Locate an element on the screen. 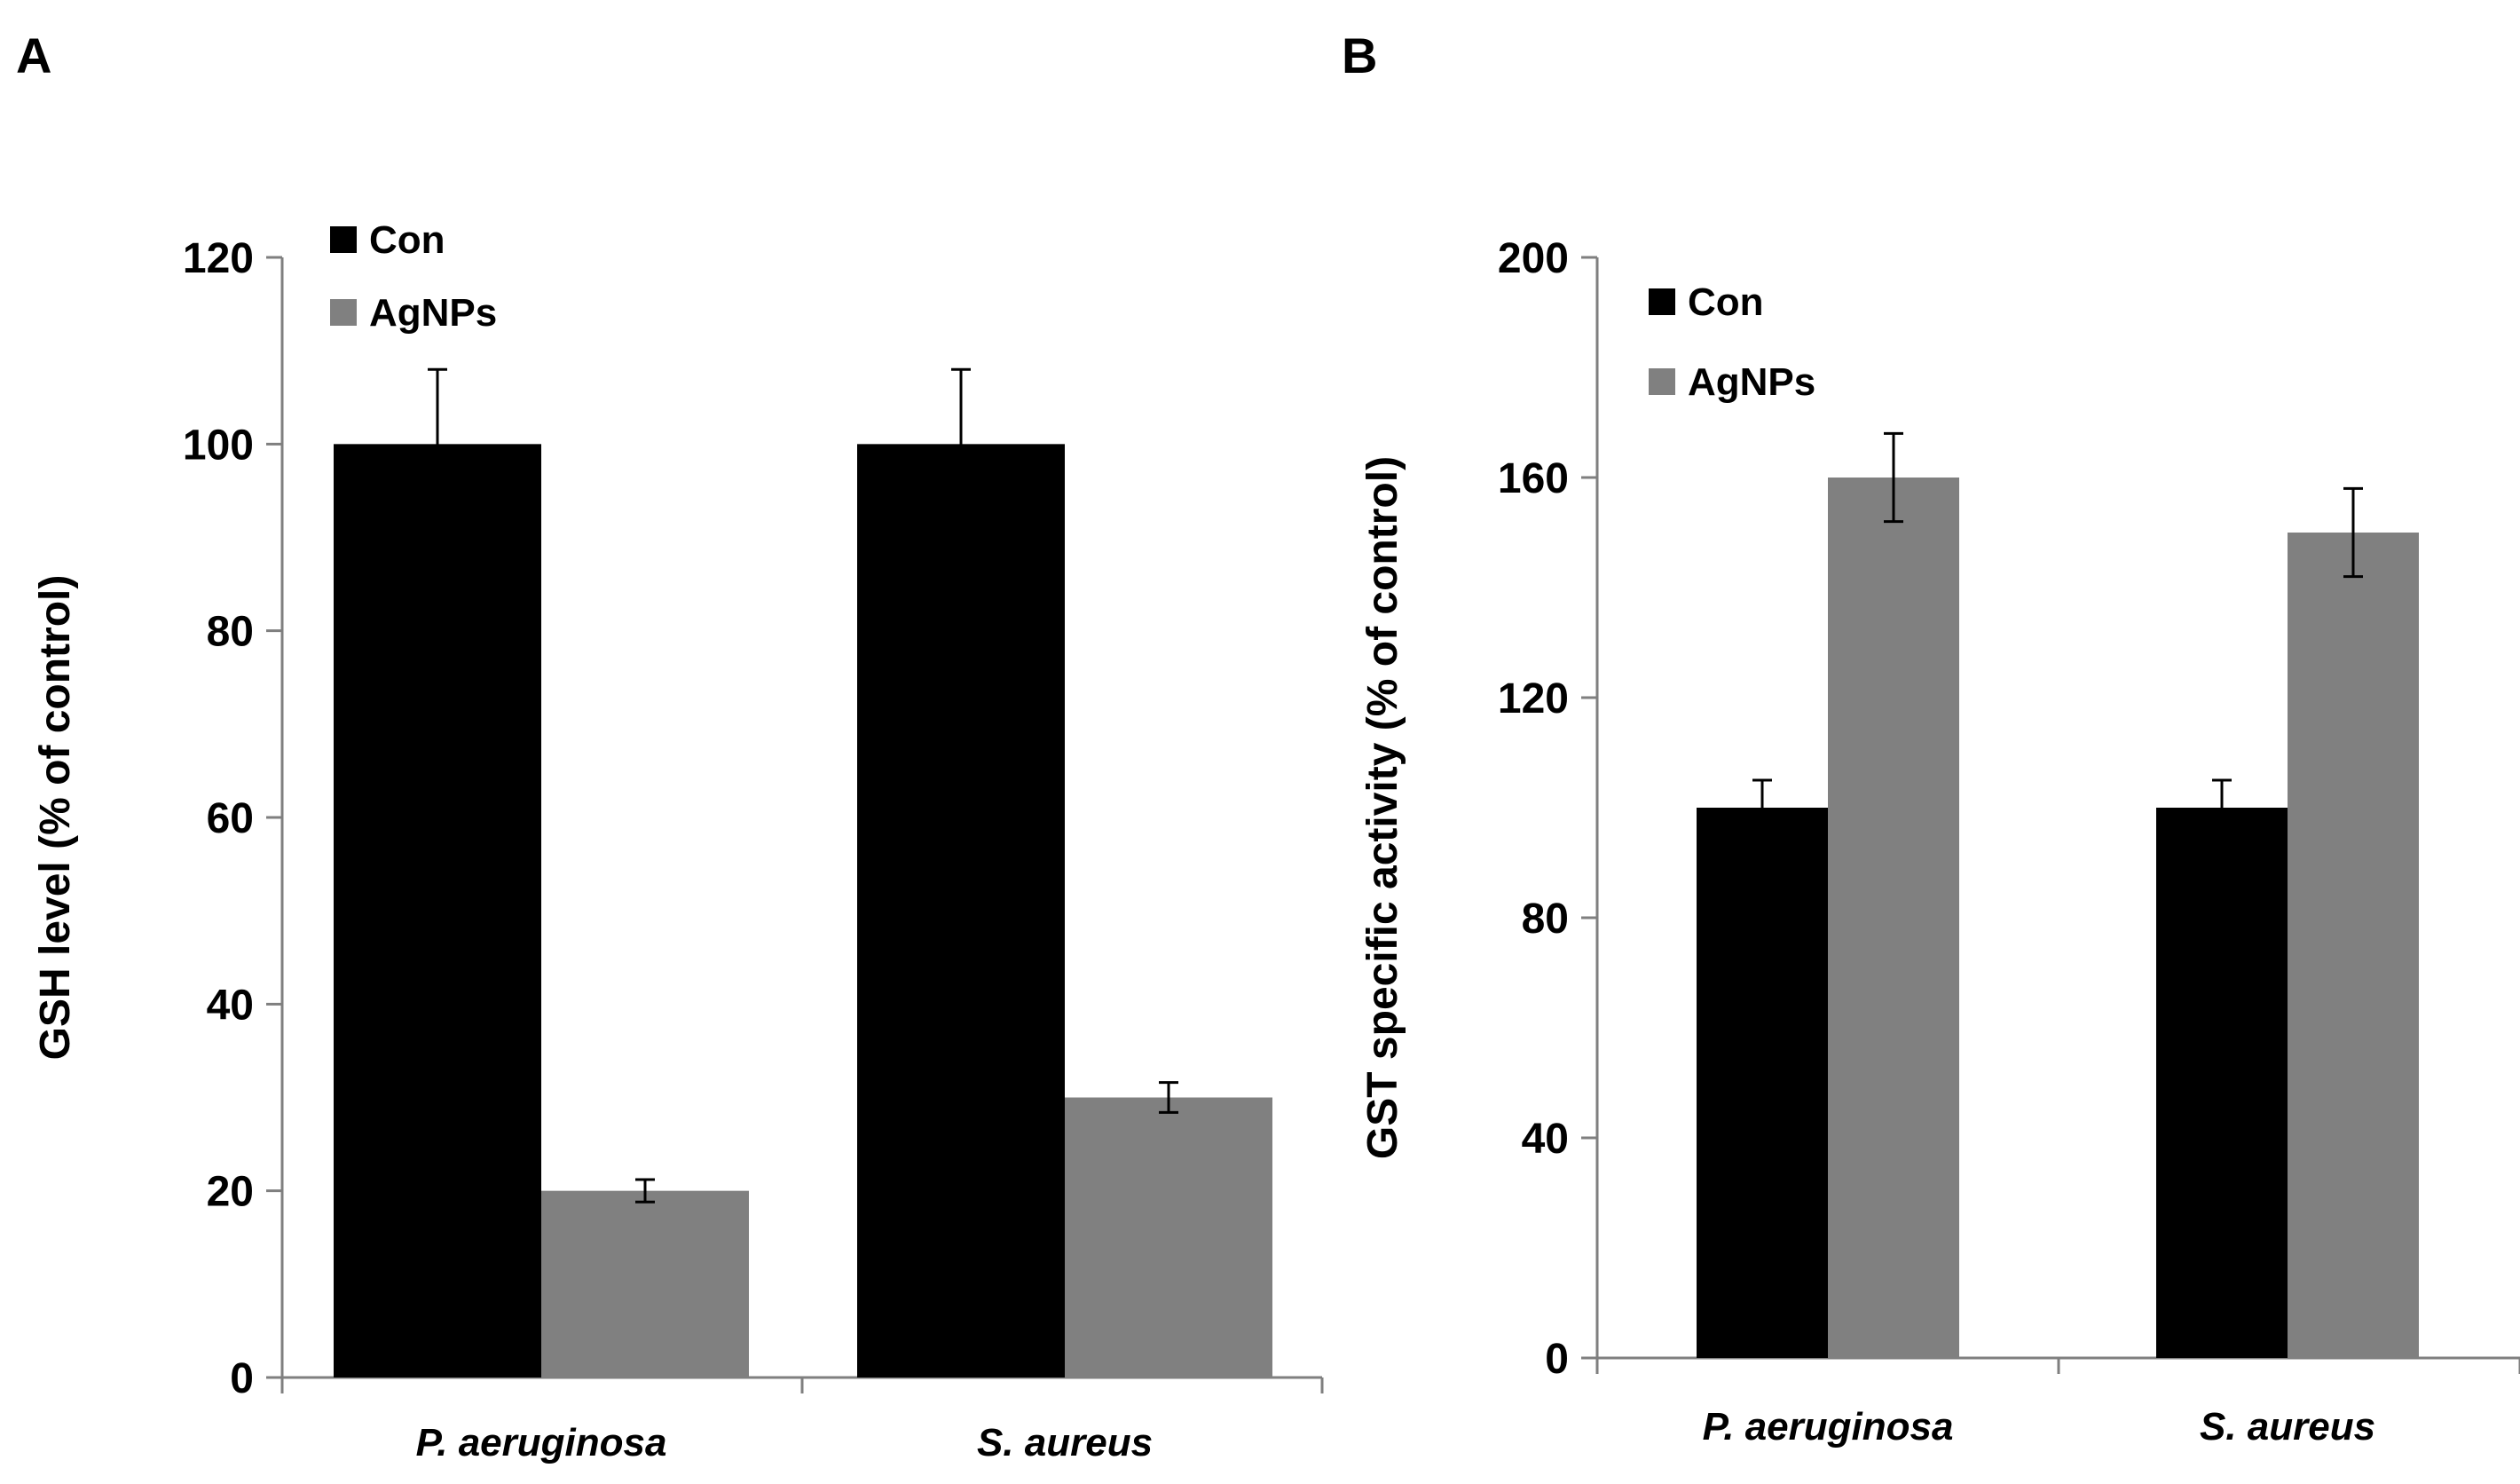 This screenshot has height=1484, width=2520. panel-letter: A is located at coordinates (33, 56).